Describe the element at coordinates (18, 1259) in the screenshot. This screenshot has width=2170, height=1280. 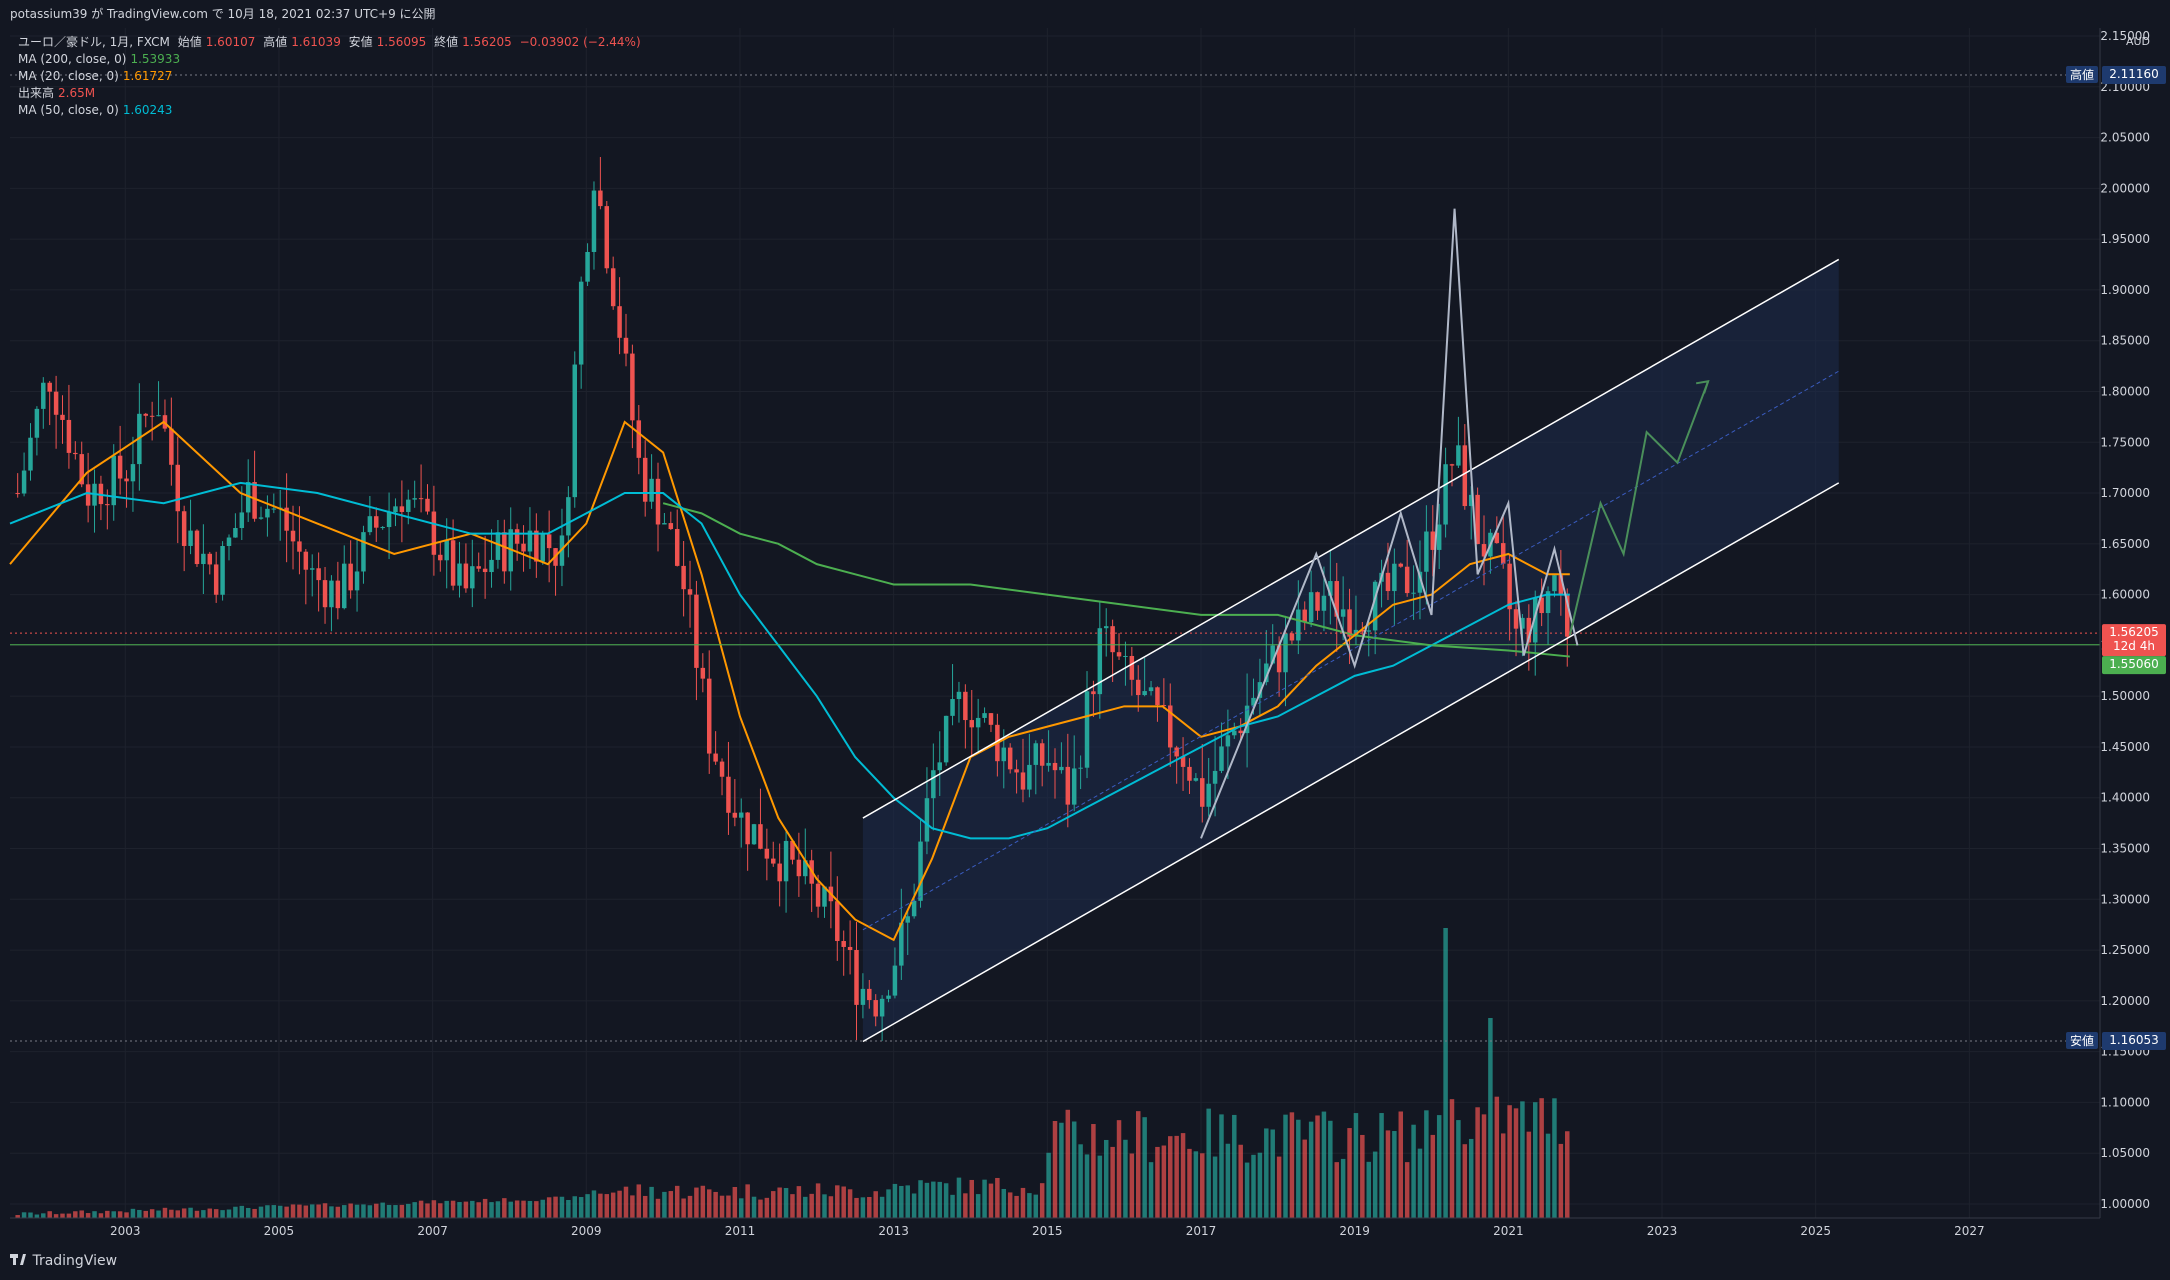
I see `tv-logo-icon` at that location.